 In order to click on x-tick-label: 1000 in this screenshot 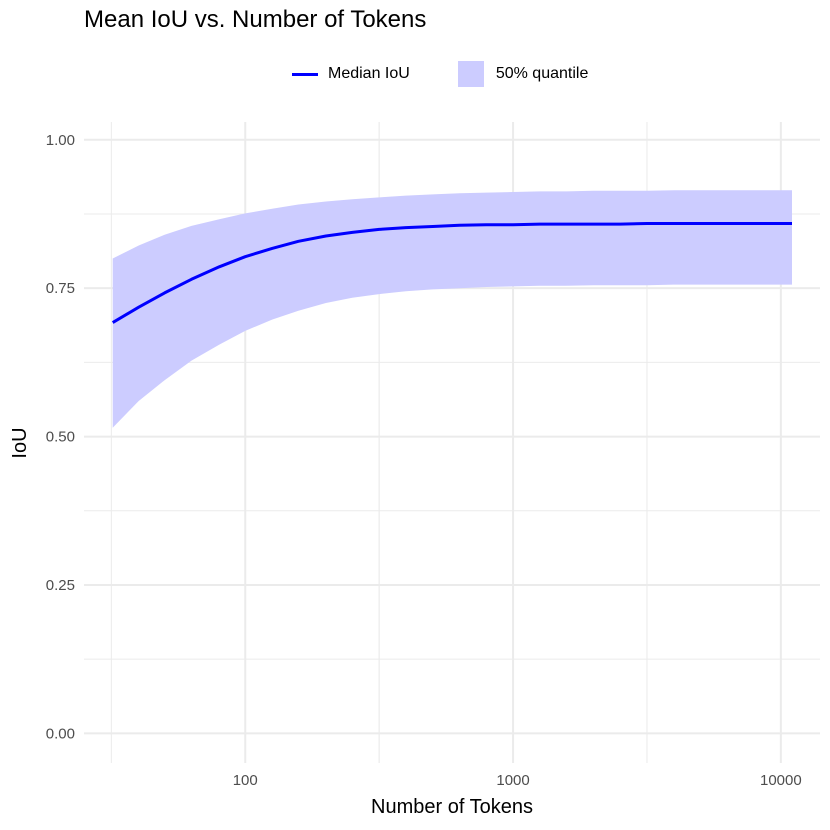, I will do `click(512, 780)`.